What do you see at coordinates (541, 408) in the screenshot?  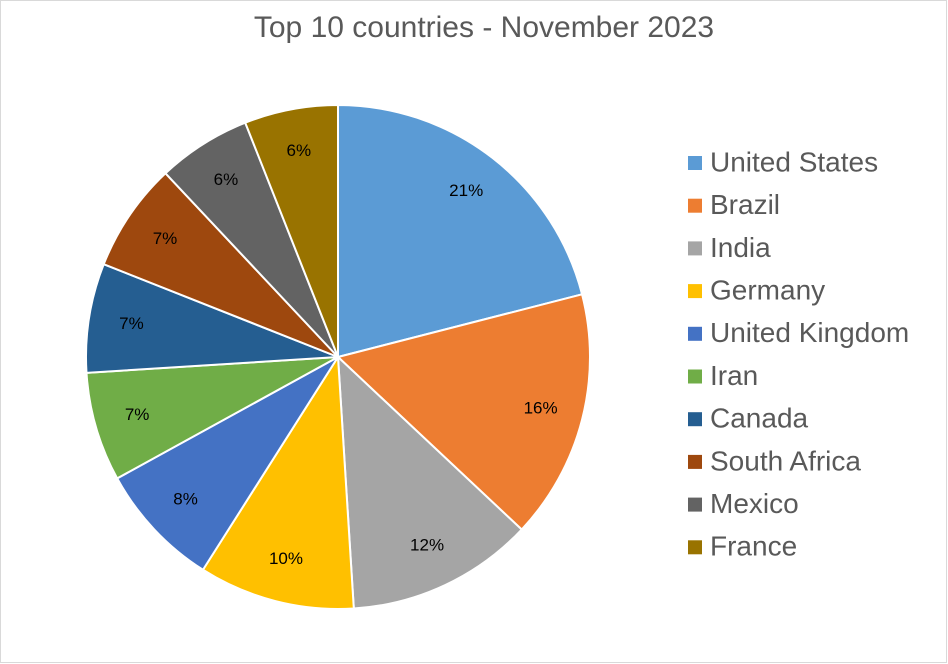 I see `data-label: 16%` at bounding box center [541, 408].